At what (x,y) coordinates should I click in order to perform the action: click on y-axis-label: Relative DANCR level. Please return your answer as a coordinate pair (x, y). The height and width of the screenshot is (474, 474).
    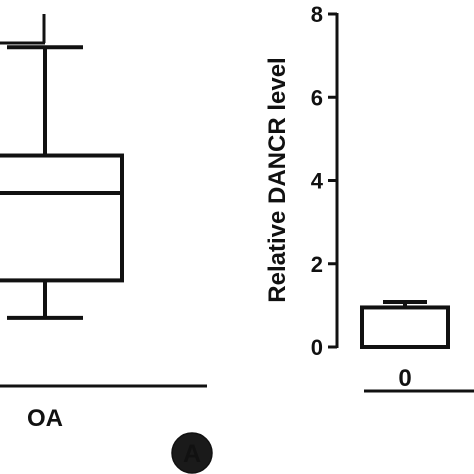
    Looking at the image, I should click on (277, 179).